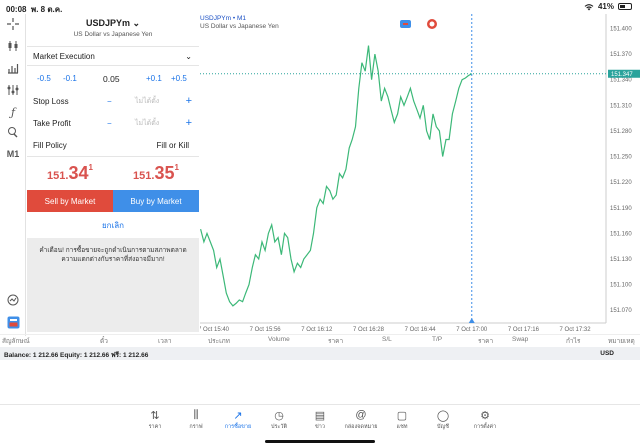 This screenshot has height=447, width=640. Describe the element at coordinates (179, 78) in the screenshot. I see `volume-plus-05: +0.5` at that location.